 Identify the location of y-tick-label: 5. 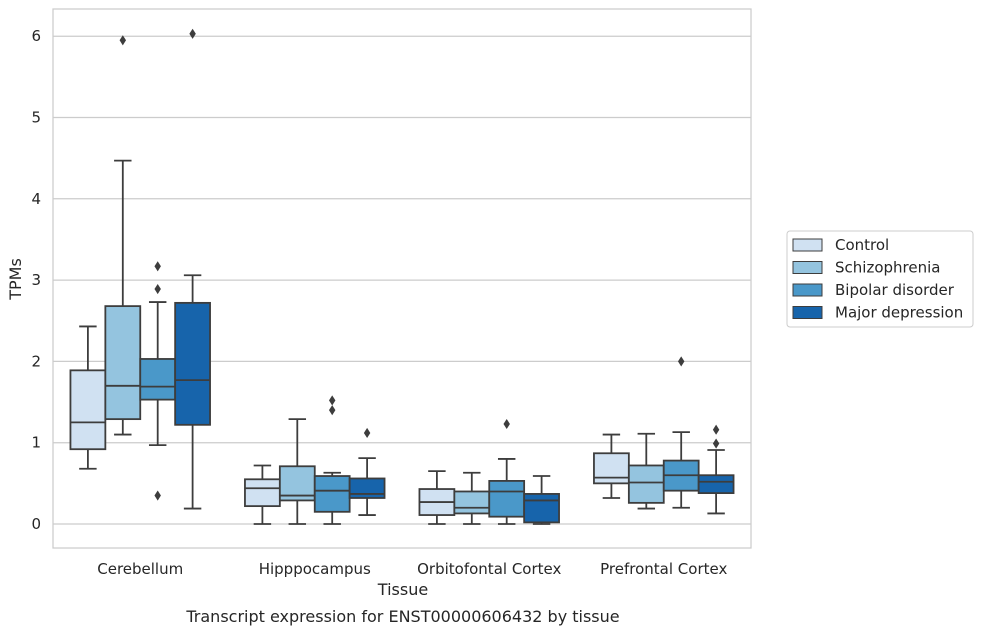
(36, 118).